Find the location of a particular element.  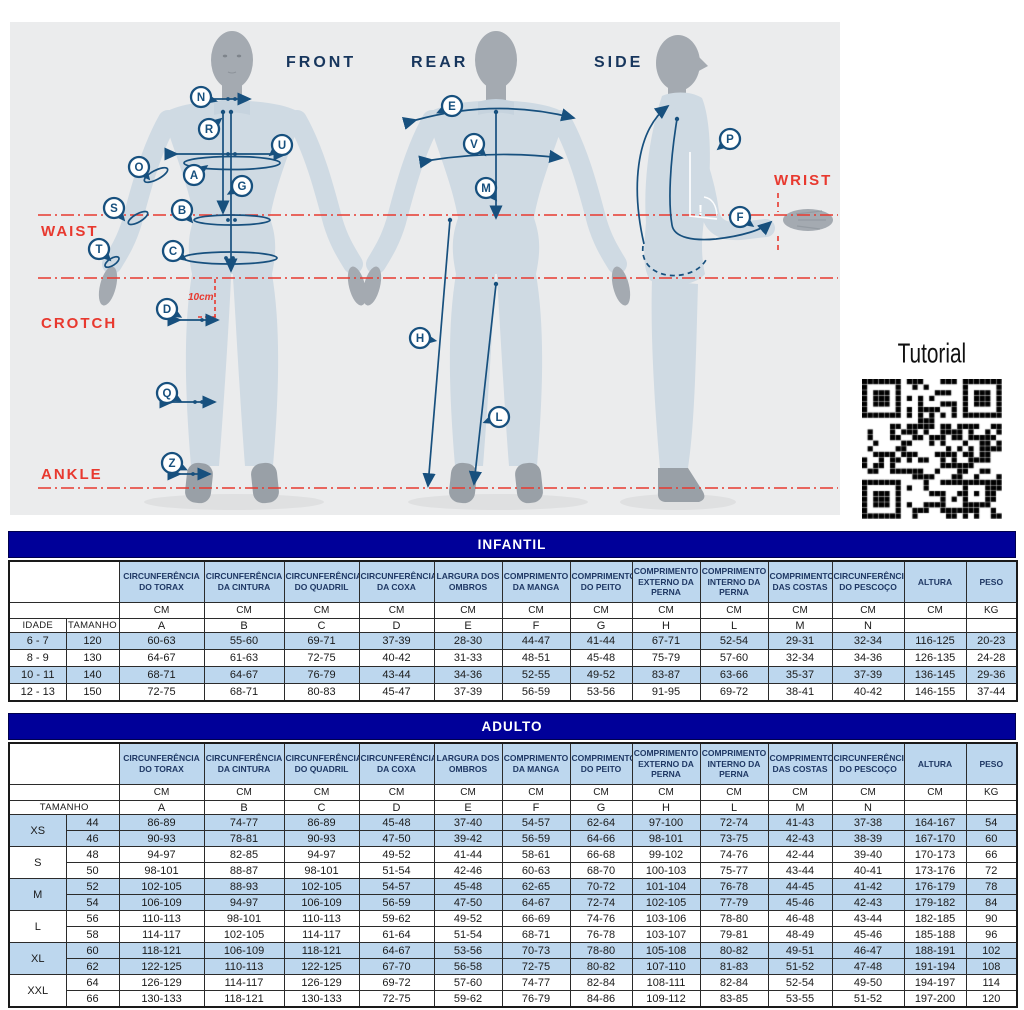

svg-text: R is located at coordinates (209, 130).